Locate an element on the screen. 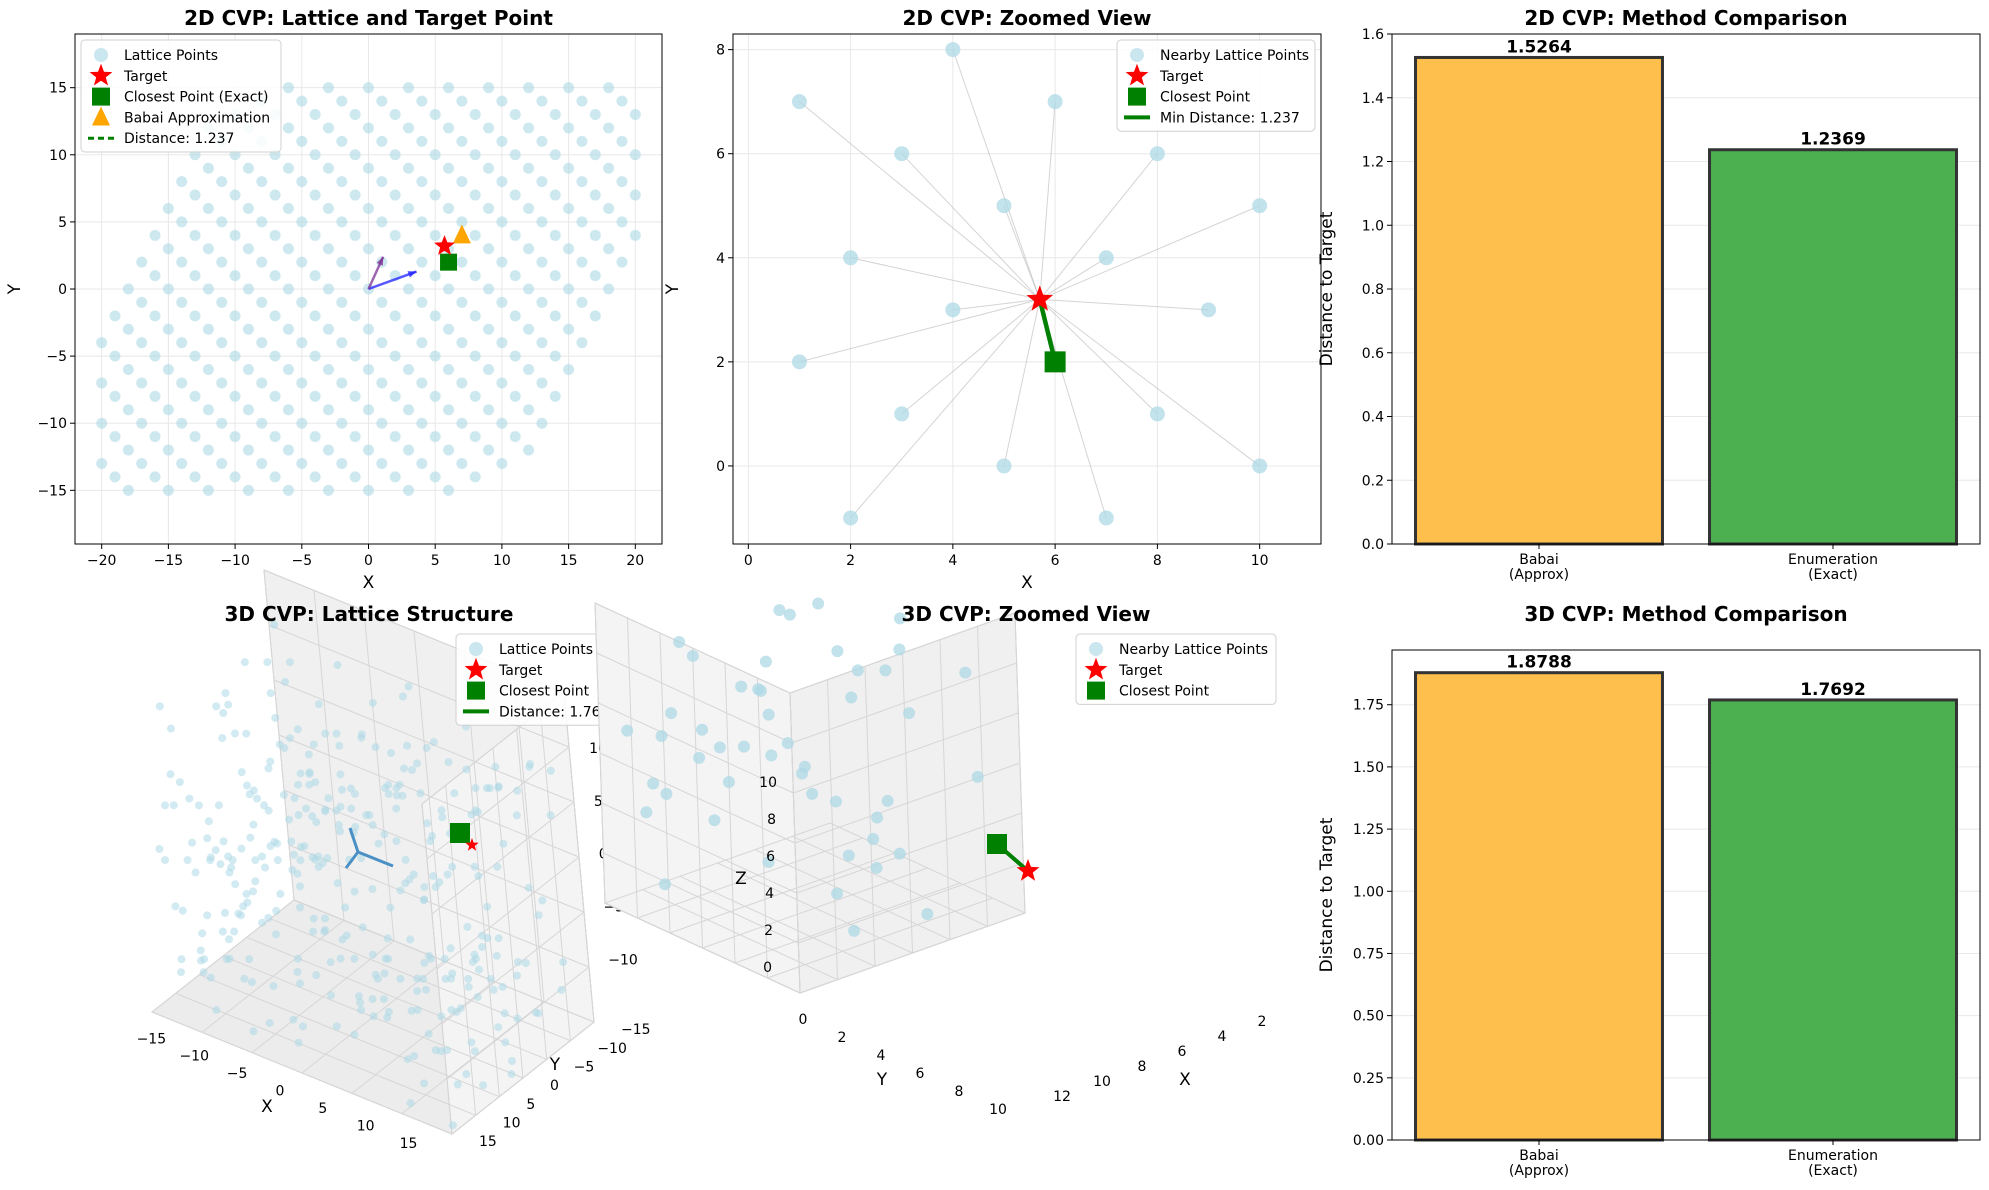  target-marker is located at coordinates (1028, 870).